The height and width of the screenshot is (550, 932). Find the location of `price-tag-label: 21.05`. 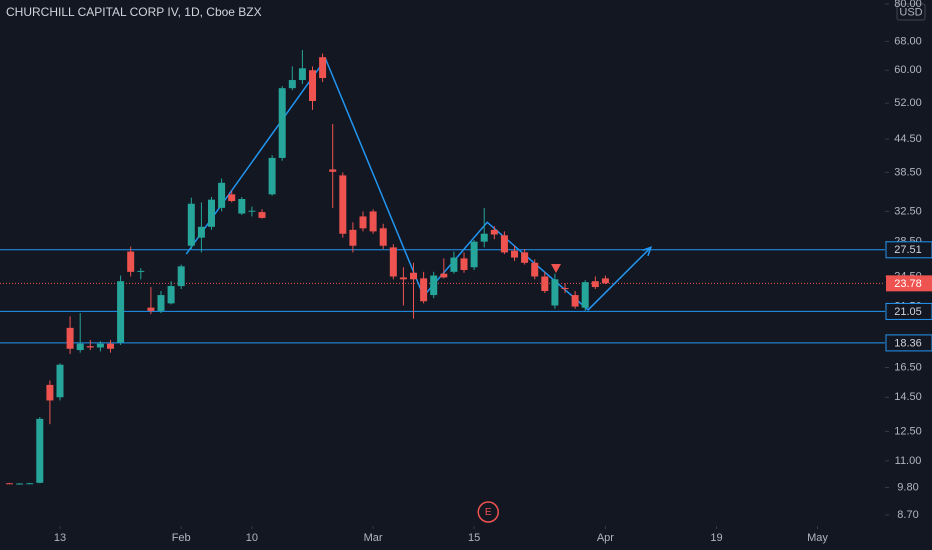

price-tag-label: 21.05 is located at coordinates (908, 312).